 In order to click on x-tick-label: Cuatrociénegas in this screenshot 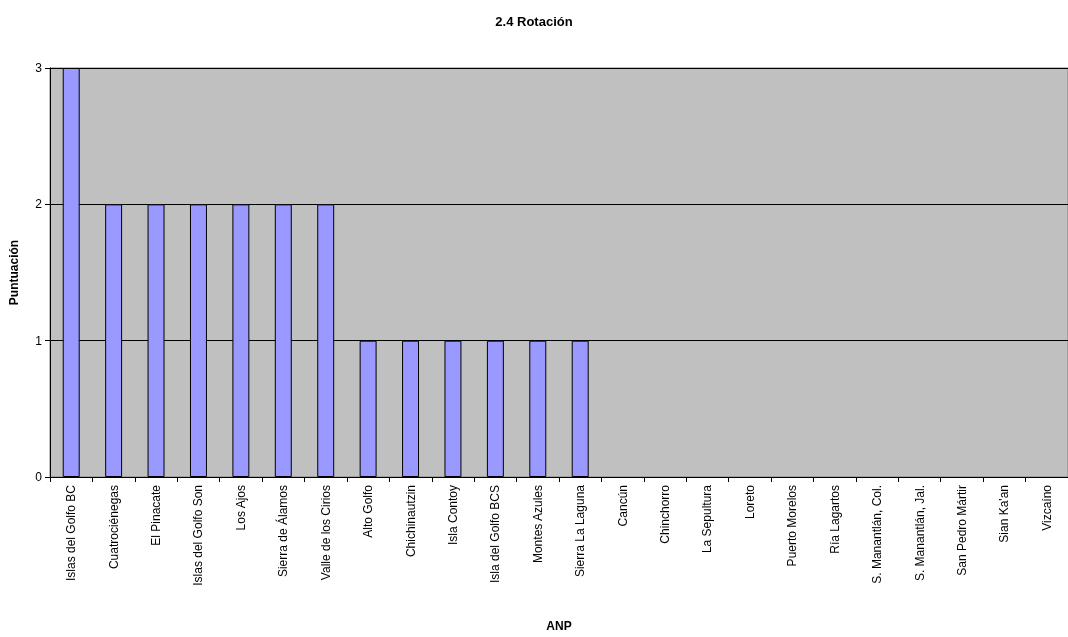, I will do `click(113, 527)`.